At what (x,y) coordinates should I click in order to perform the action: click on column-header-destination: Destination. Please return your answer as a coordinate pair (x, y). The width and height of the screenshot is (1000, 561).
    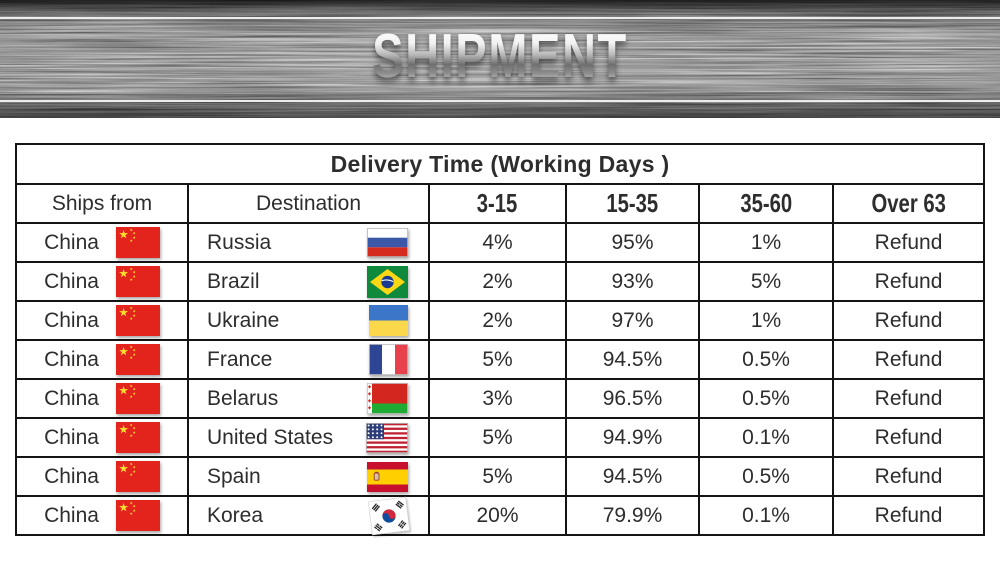
    Looking at the image, I should click on (308, 203).